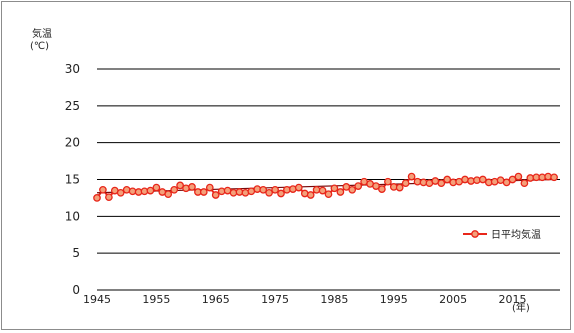  What do you see at coordinates (97, 299) in the screenshot?
I see `x-tick-label: 1945` at bounding box center [97, 299].